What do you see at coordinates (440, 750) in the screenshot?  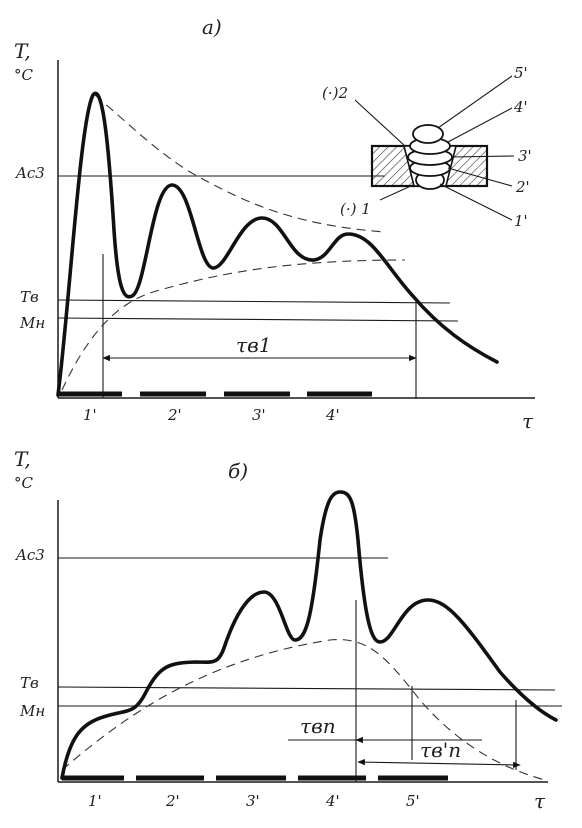 I see `panel-b-interval-2-label: τв'п` at bounding box center [440, 750].